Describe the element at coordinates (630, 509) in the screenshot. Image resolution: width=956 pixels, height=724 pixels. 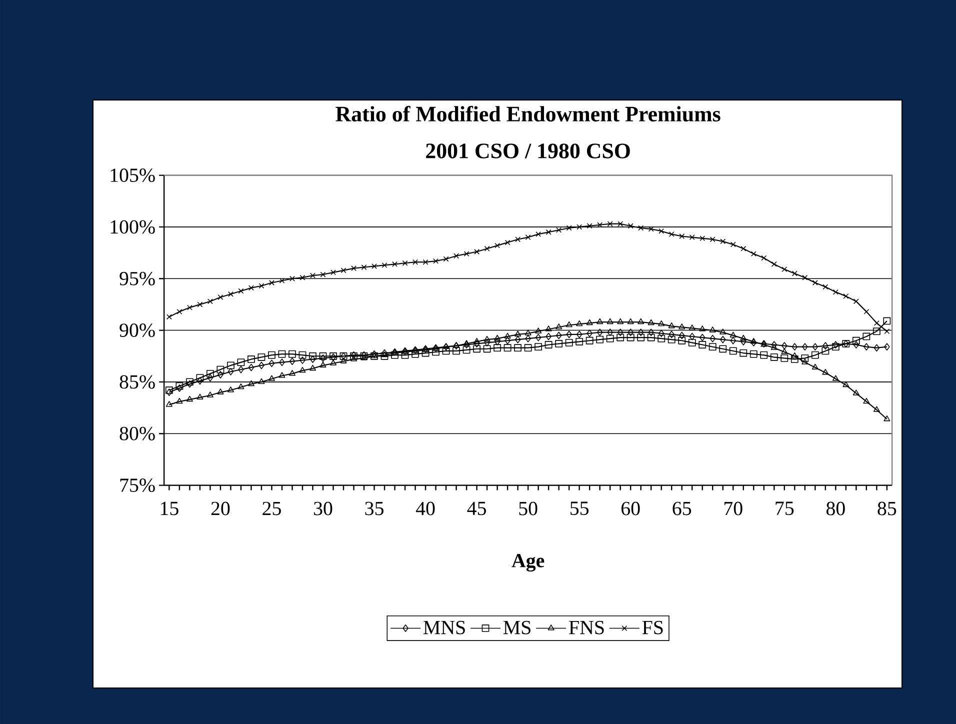
I see `x-tick-label: 60` at that location.